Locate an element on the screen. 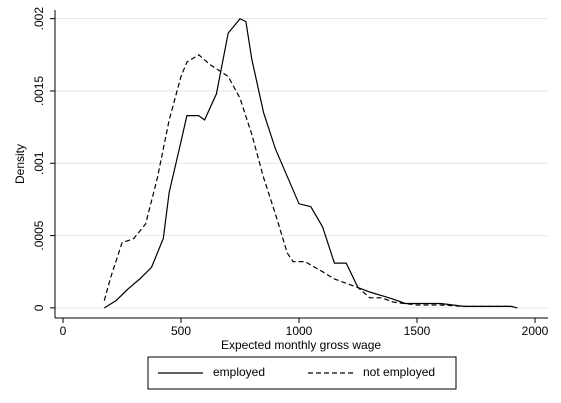 Image resolution: width=561 pixels, height=403 pixels. y-tick-label: .0005 is located at coordinates (39, 235).